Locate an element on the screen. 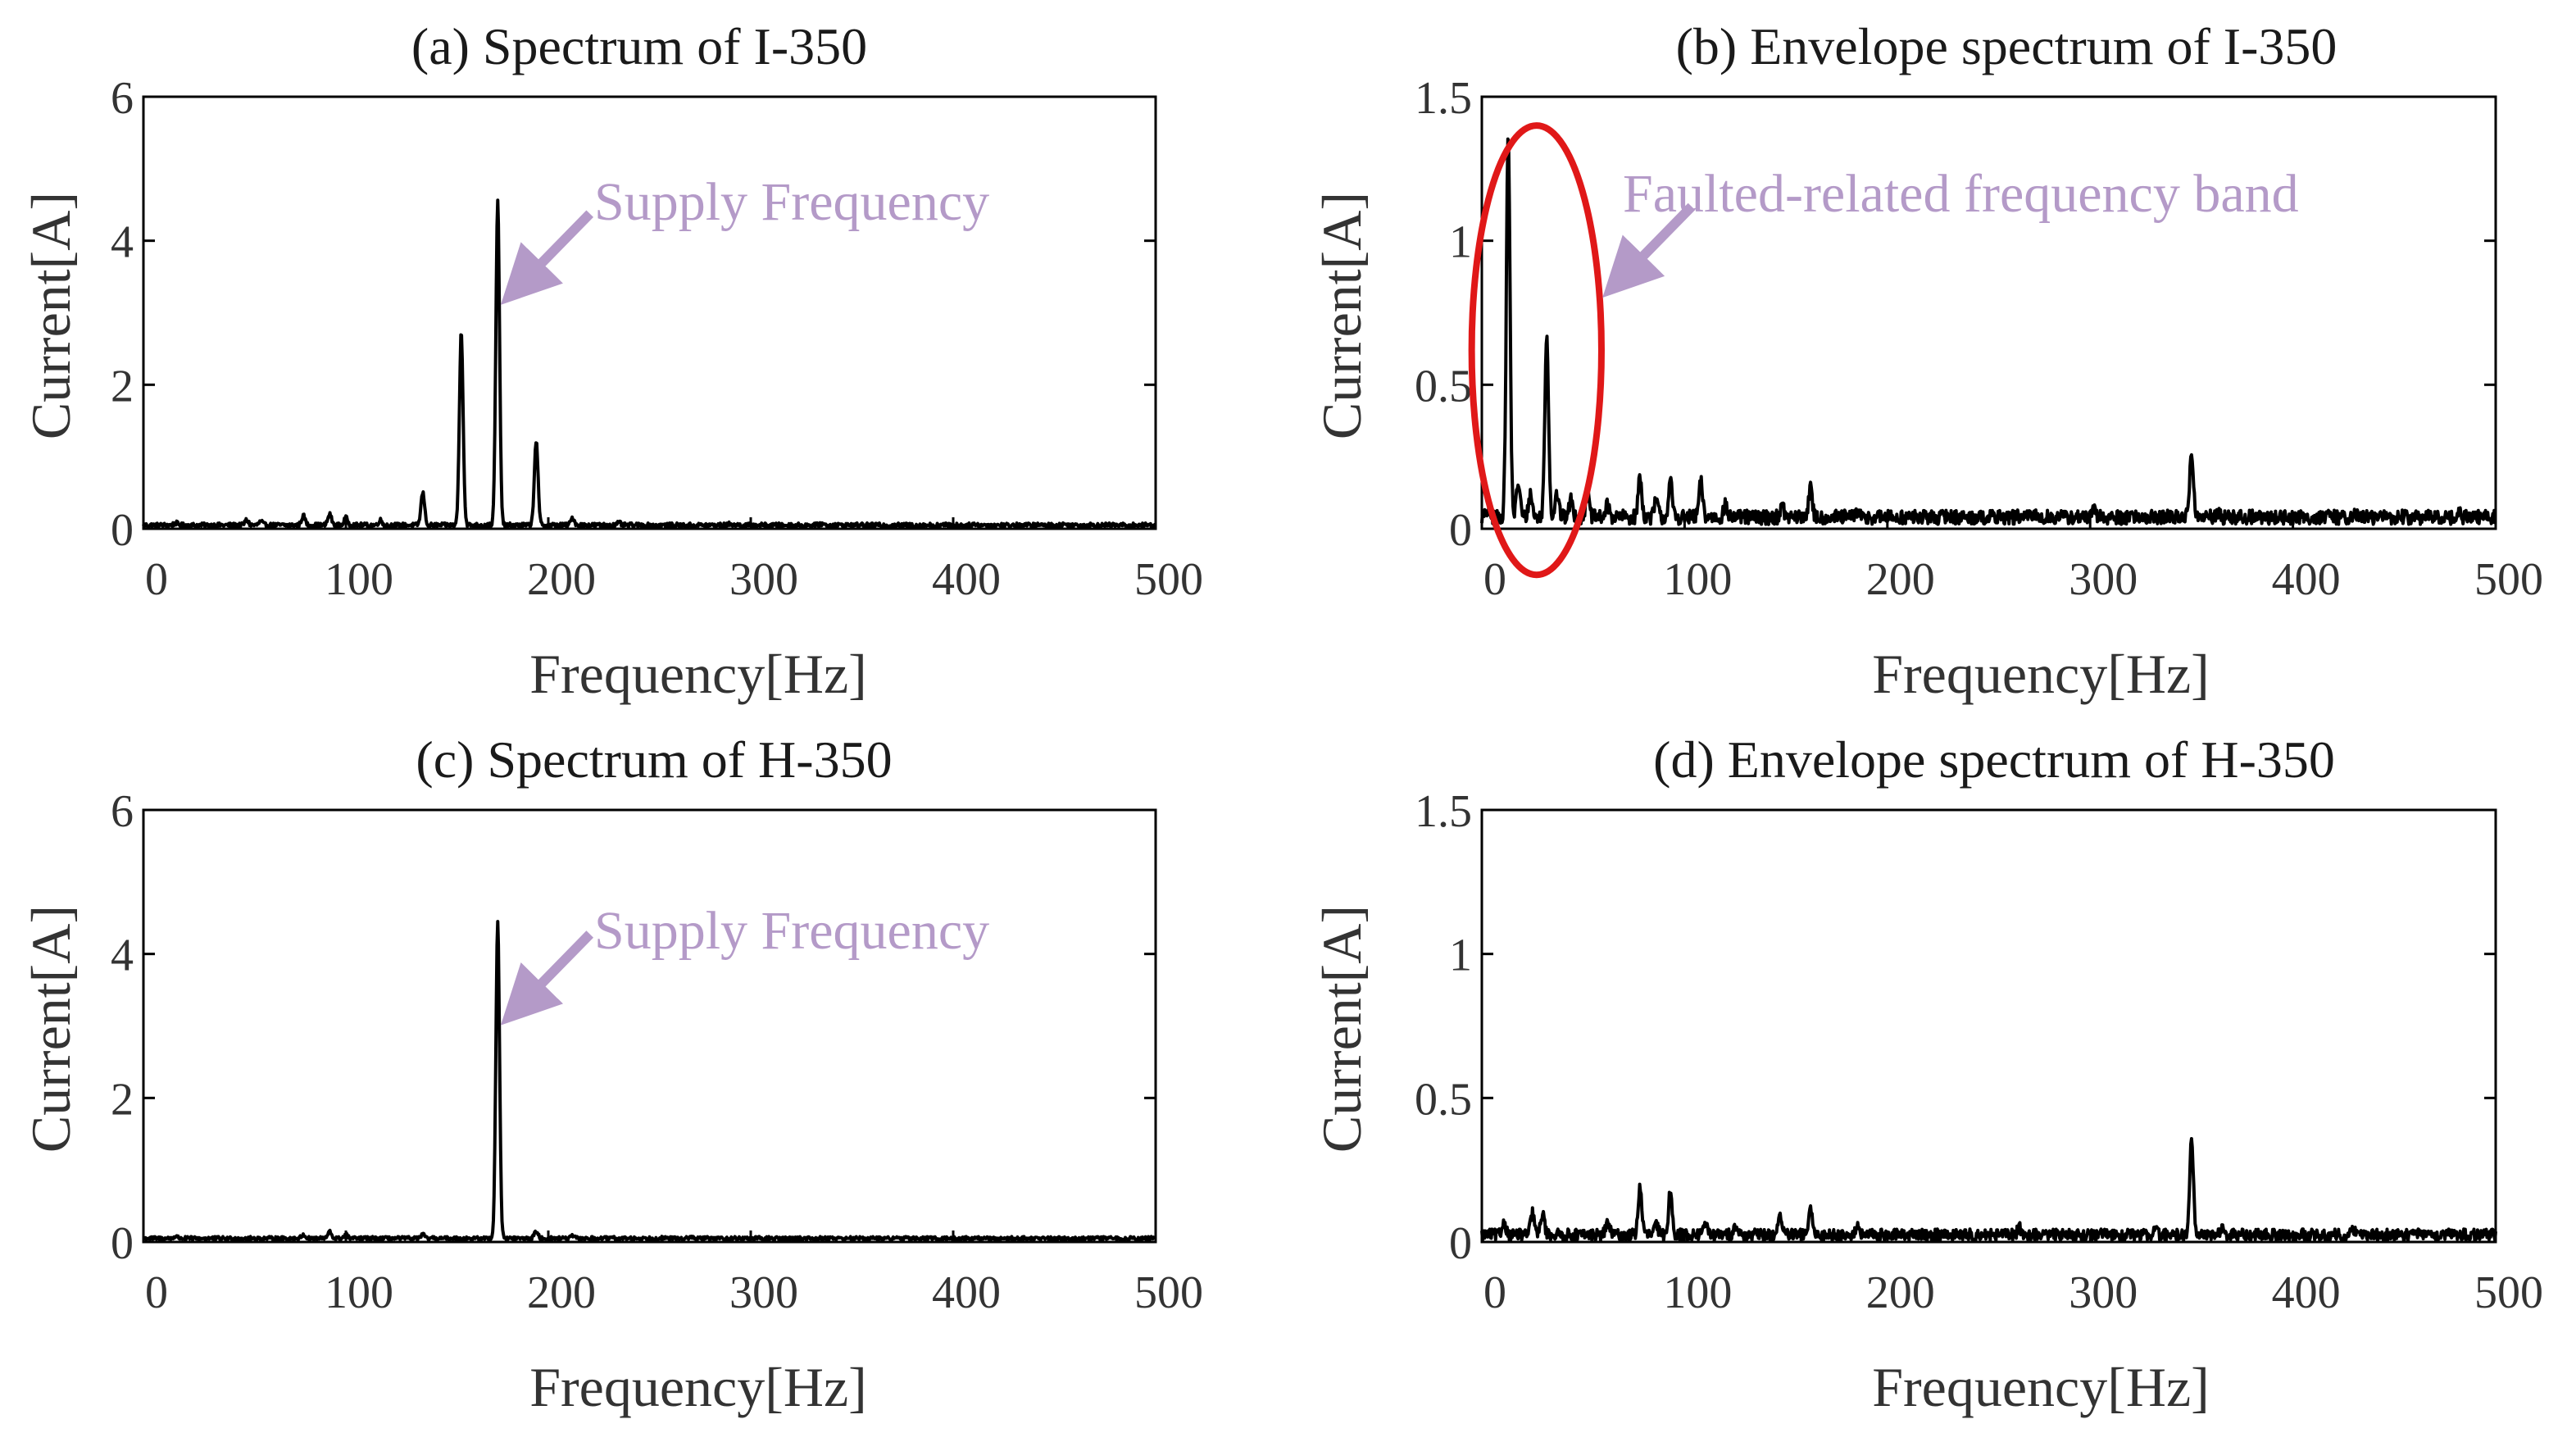  panel-c-x-tick-label: 0 is located at coordinates (156, 1292).